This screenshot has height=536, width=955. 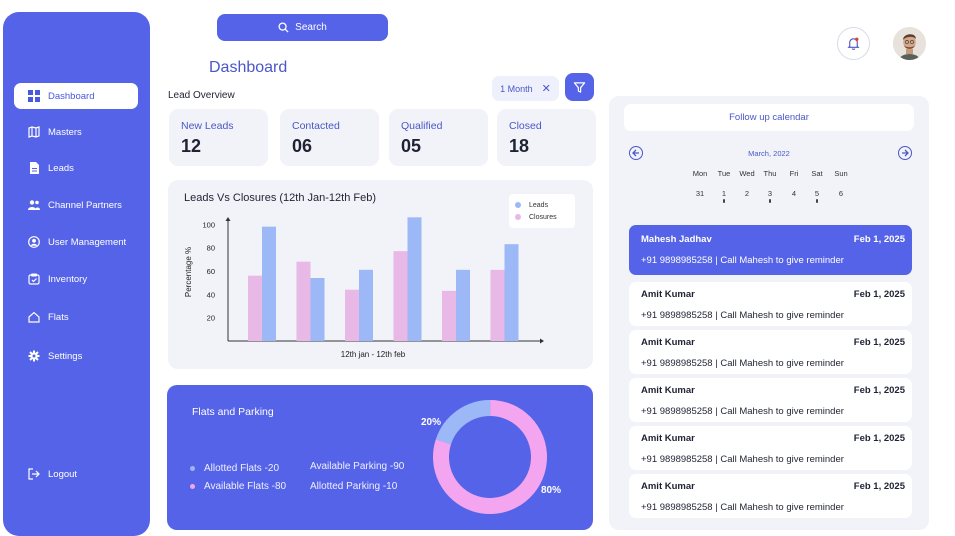 What do you see at coordinates (218, 137) in the screenshot?
I see `stat-card-new-leads: New Leads 12` at bounding box center [218, 137].